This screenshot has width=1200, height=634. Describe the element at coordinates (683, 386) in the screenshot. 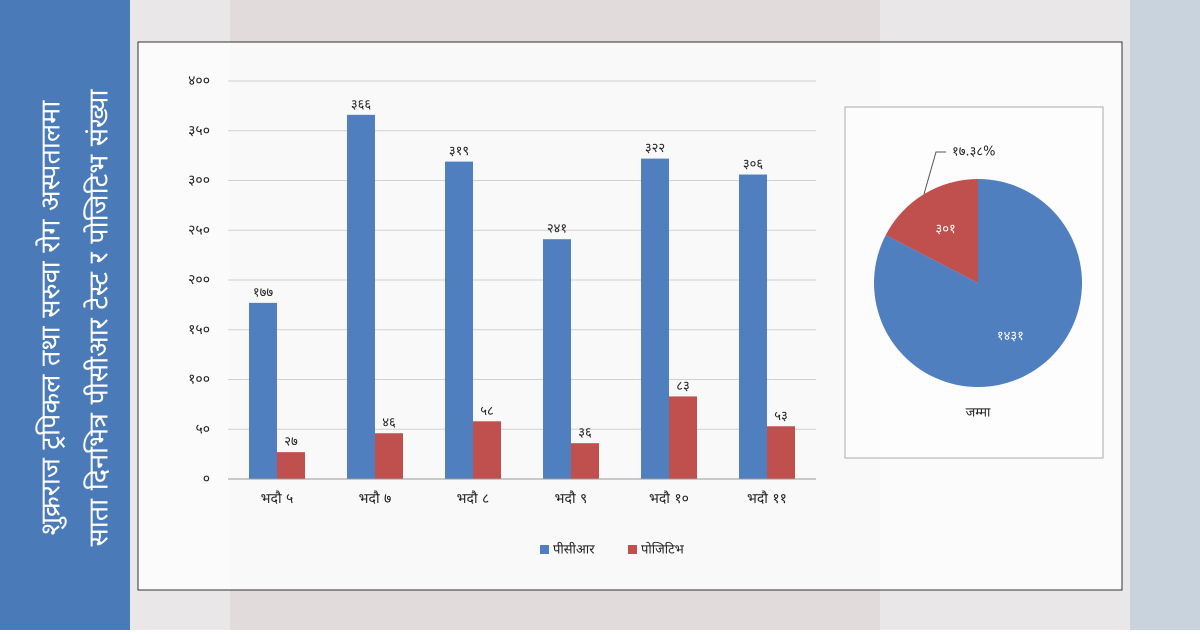

I see `value-label: ८३` at that location.